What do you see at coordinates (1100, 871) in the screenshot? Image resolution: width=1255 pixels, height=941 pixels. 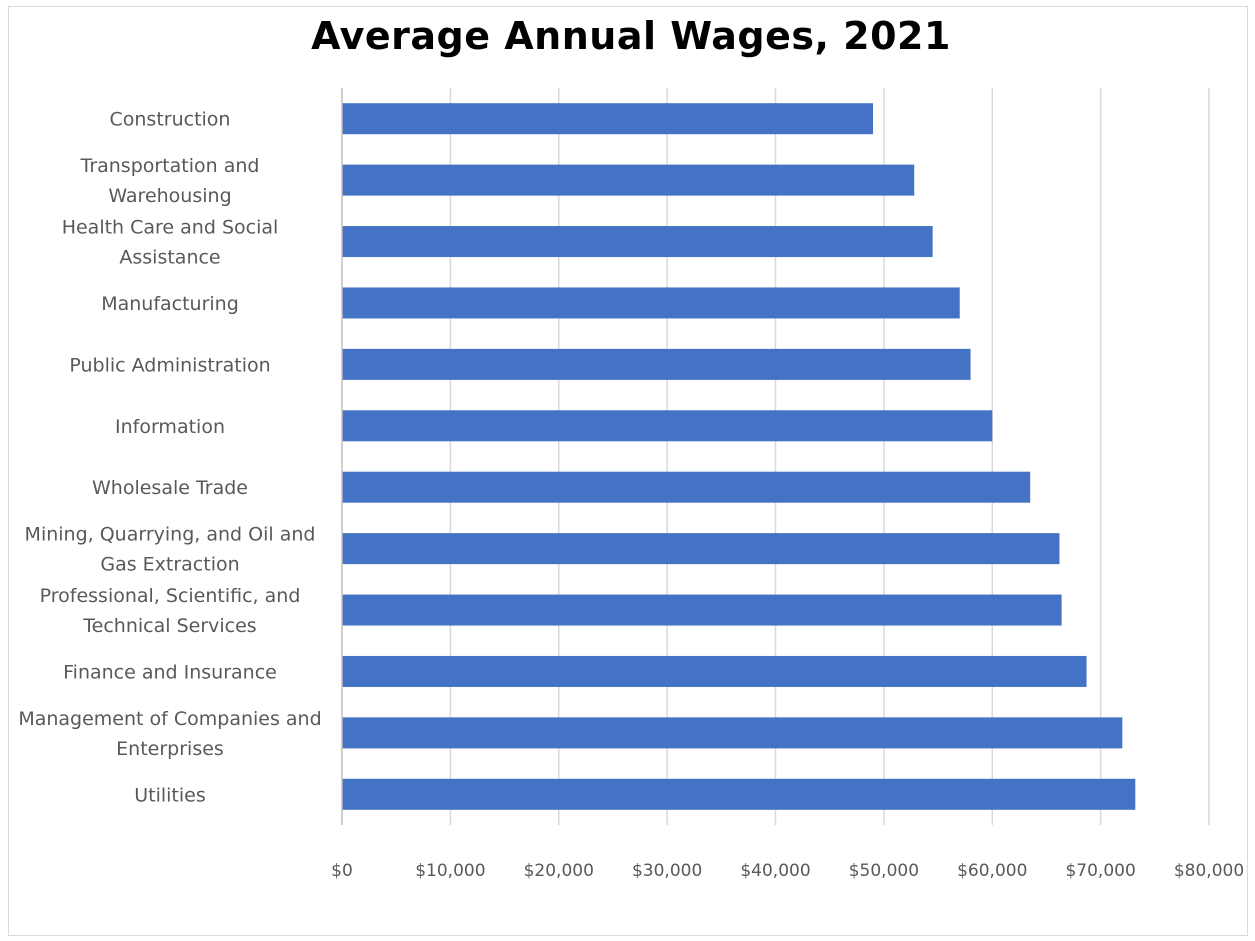 I see `x-tick-label: $70,000` at bounding box center [1100, 871].